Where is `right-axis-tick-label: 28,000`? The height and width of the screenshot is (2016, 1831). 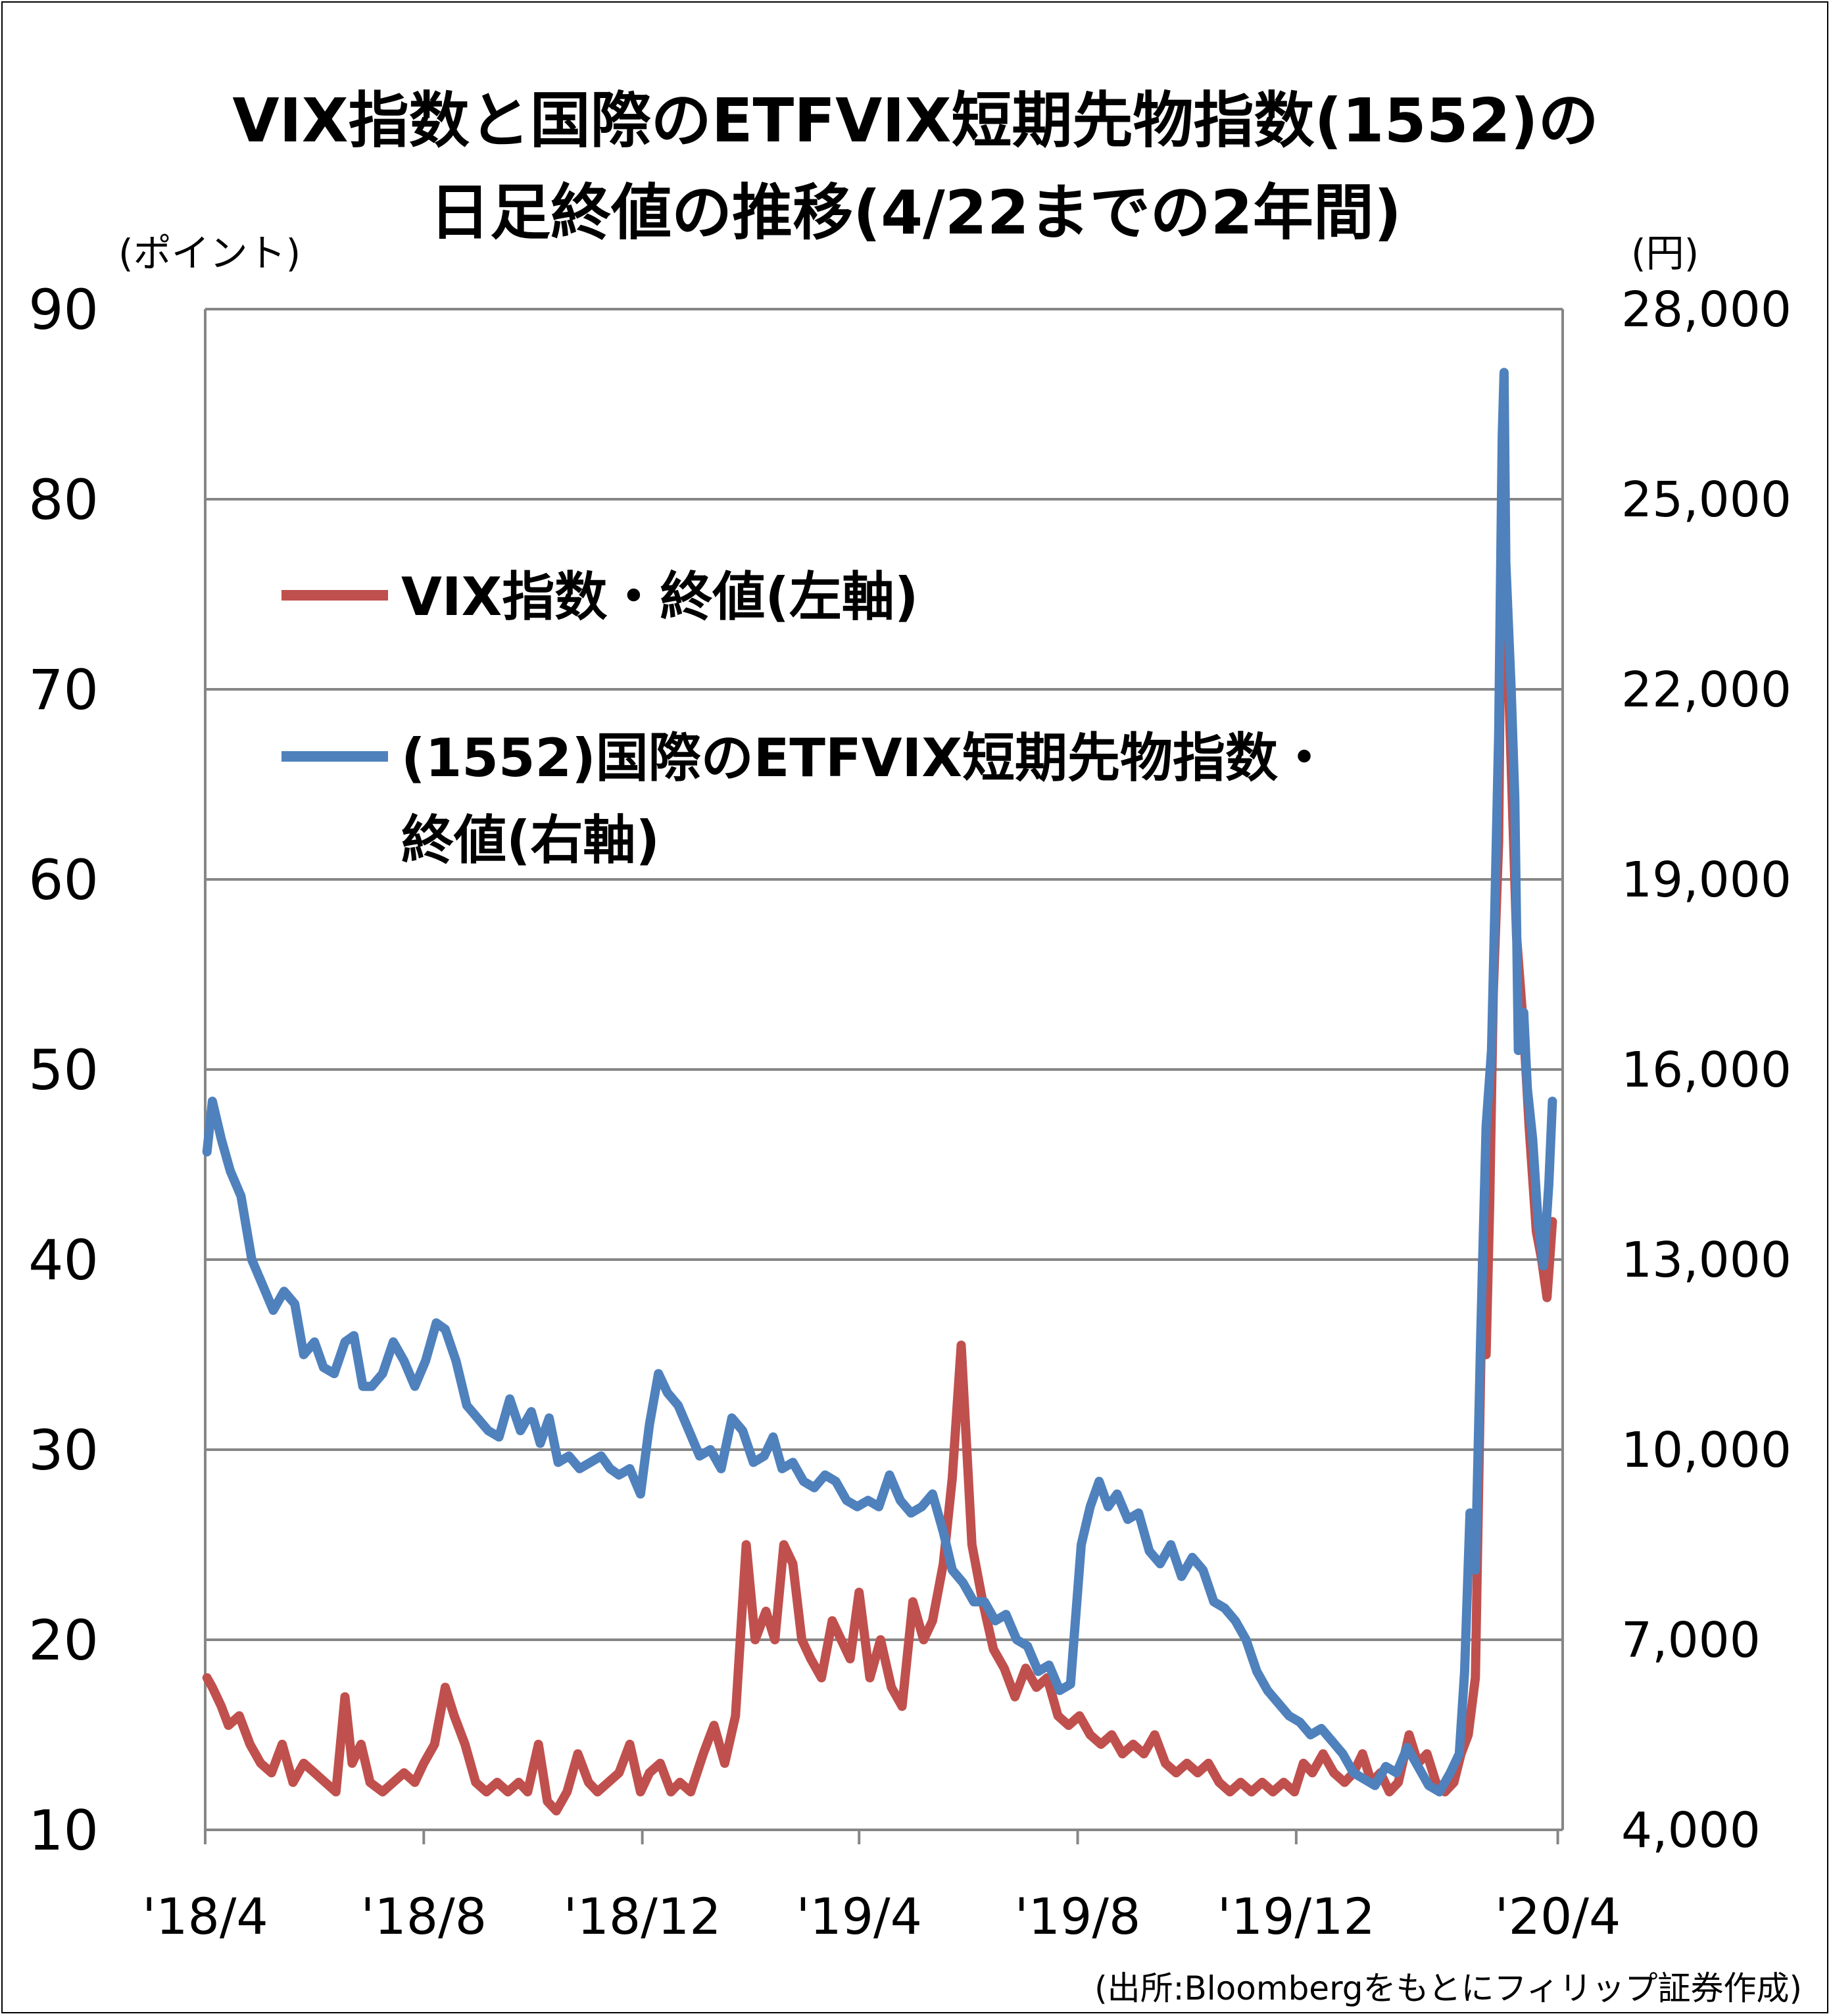 right-axis-tick-label: 28,000 is located at coordinates (1706, 310).